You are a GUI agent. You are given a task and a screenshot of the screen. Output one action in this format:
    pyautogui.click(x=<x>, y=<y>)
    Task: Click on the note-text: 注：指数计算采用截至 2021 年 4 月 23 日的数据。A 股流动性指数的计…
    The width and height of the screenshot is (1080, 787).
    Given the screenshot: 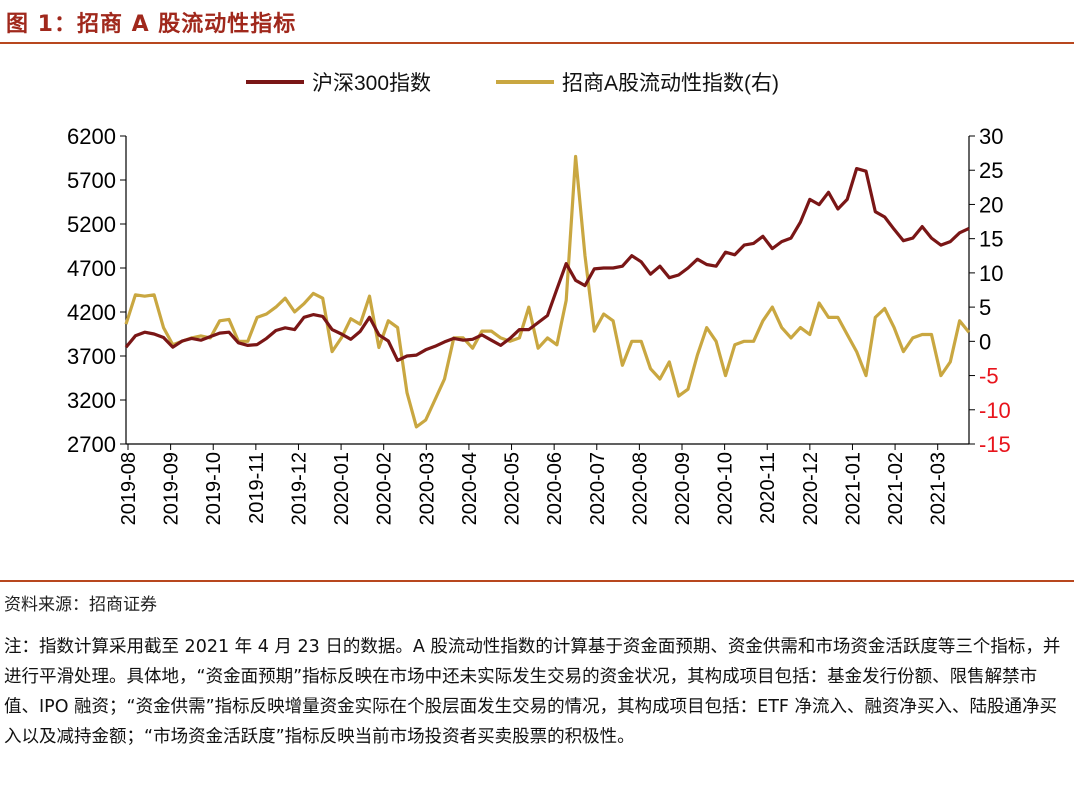 What is the action you would take?
    pyautogui.click(x=532, y=692)
    